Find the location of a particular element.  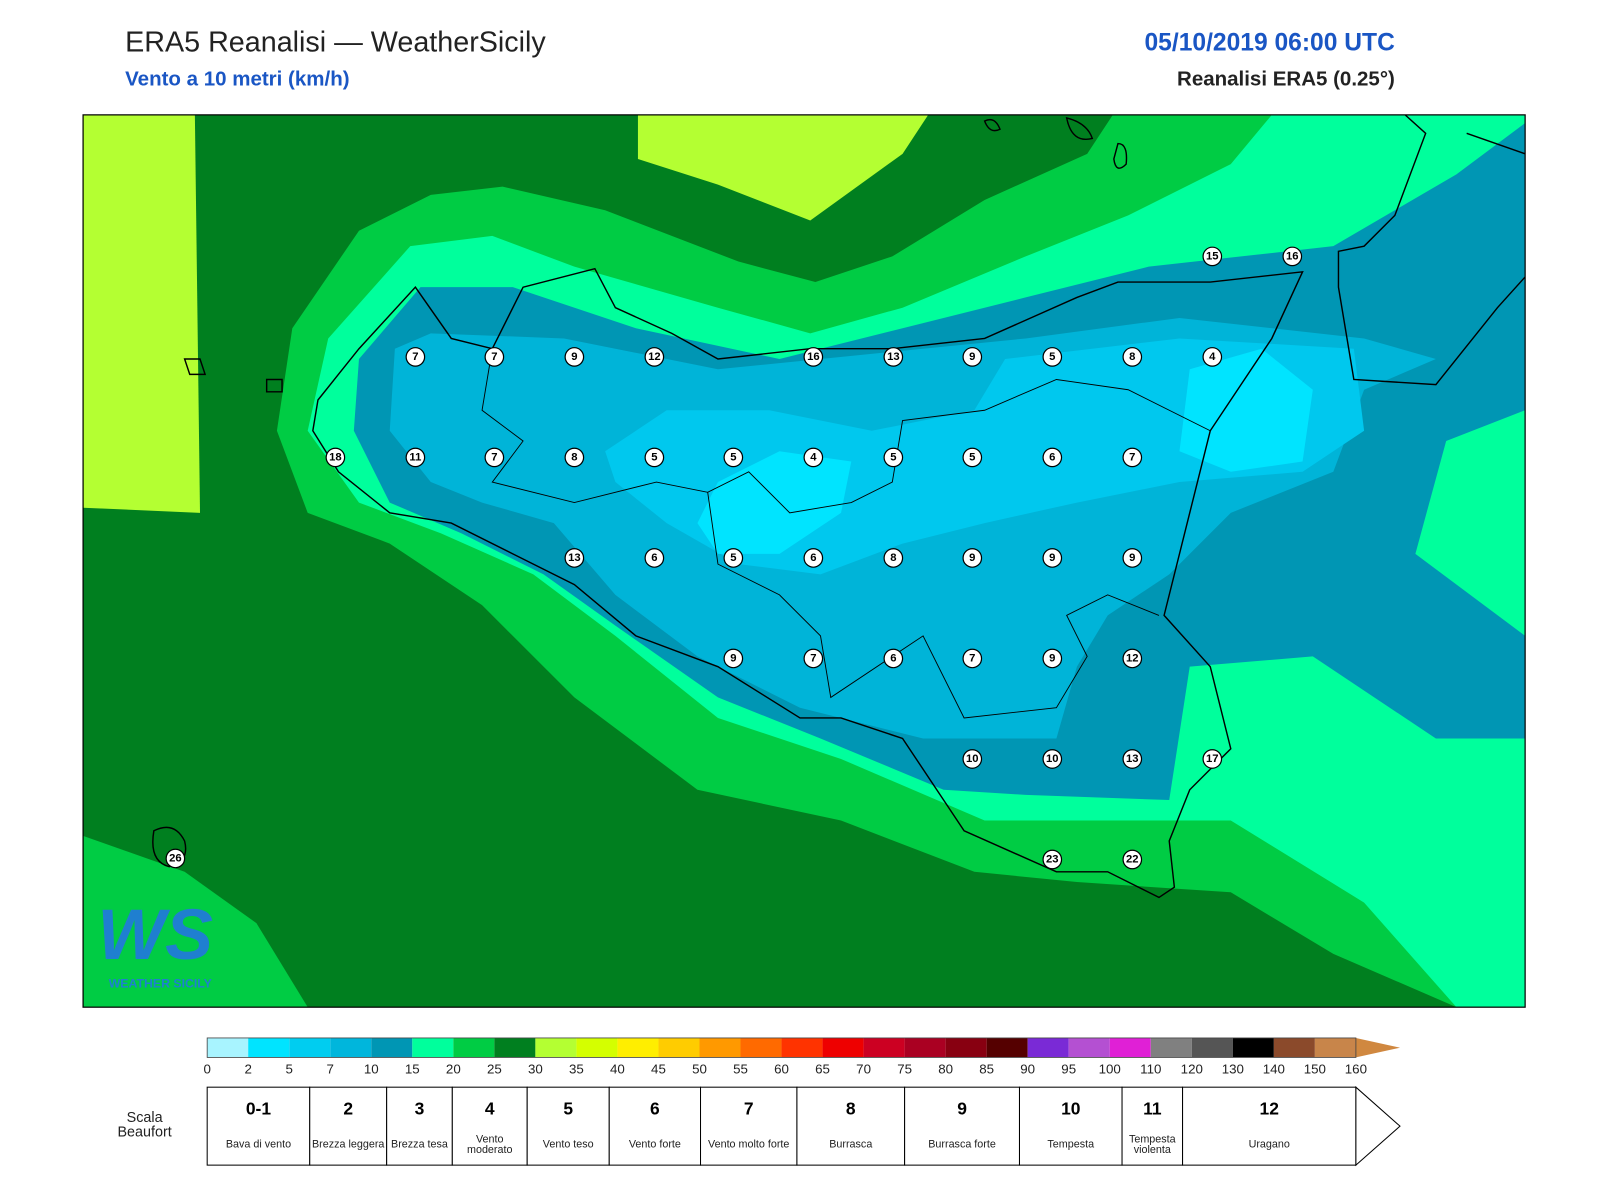

beaufort-name: Tempesta violenta is located at coordinates (1152, 1144).